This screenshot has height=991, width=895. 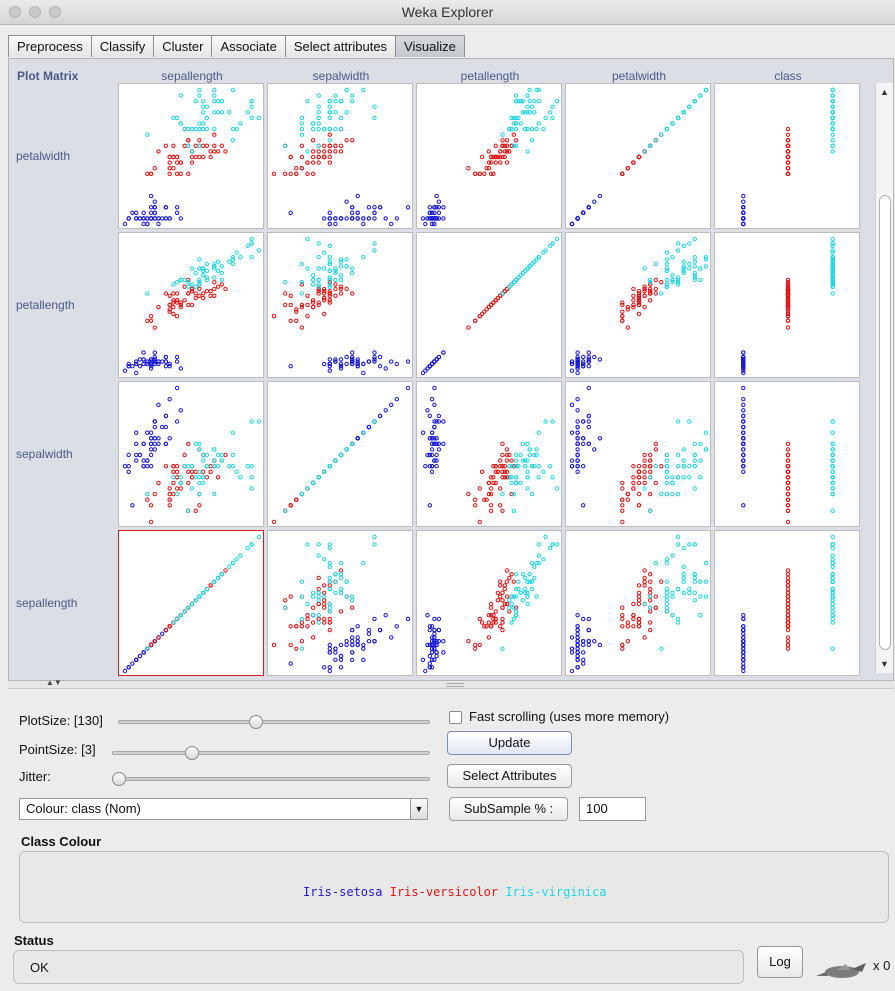 What do you see at coordinates (15, 12) in the screenshot?
I see `close-window-button` at bounding box center [15, 12].